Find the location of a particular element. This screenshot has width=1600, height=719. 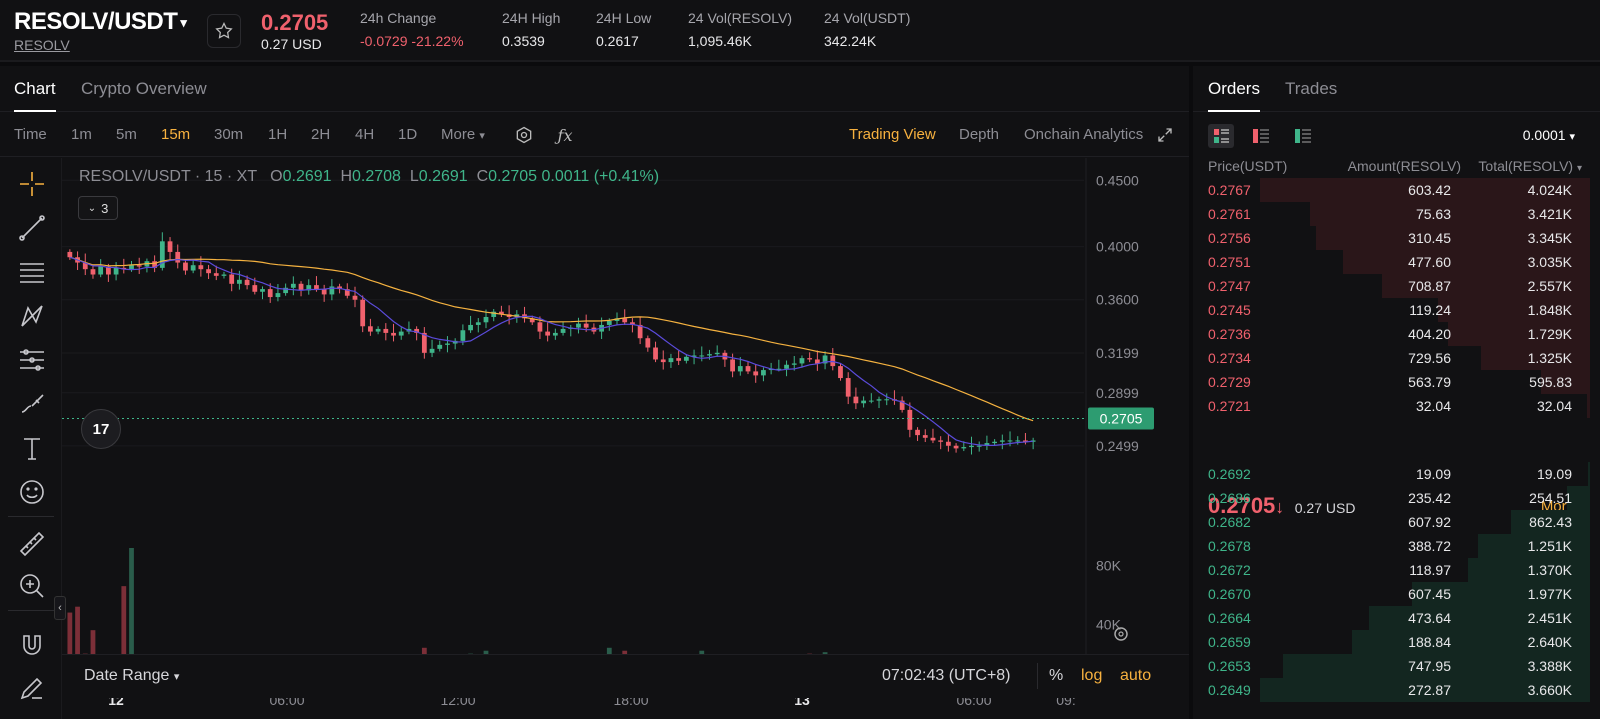

ask-row: 0.2751 477.60 3.035K is located at coordinates (1391, 262).